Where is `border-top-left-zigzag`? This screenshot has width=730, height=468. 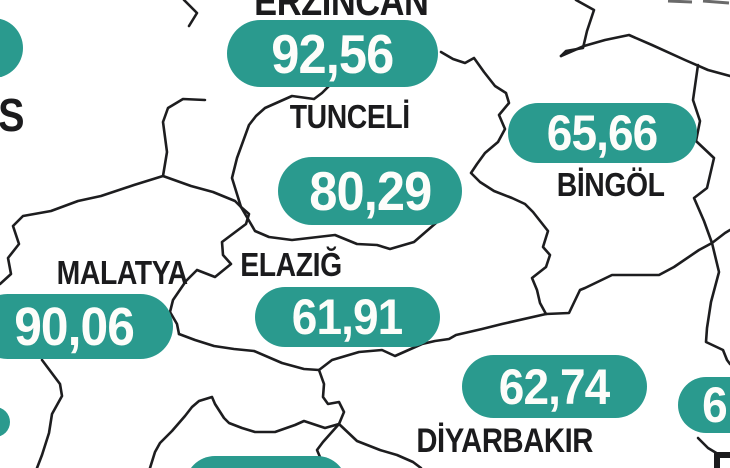
border-top-left-zigzag is located at coordinates (190, 14).